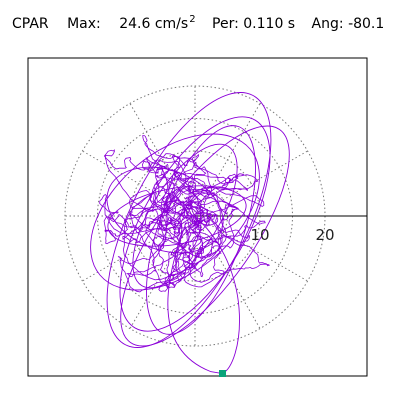 The height and width of the screenshot is (400, 400). I want to click on per-label: Per:, so click(225, 24).